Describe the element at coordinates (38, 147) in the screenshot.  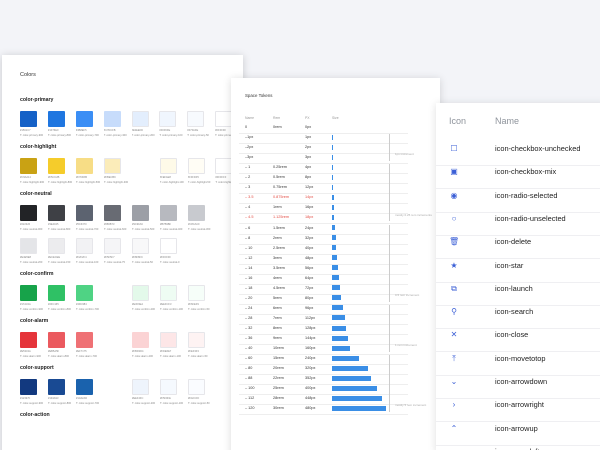
I see `color-group-title: color-highlight` at that location.